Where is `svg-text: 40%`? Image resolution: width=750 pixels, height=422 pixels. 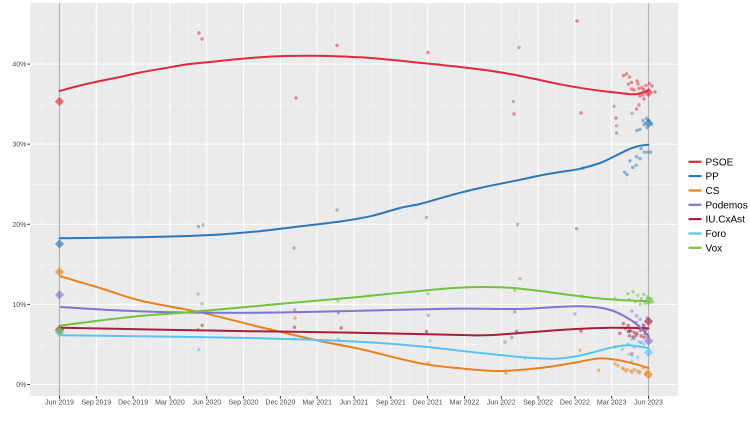 svg-text: 40% is located at coordinates (19, 65).